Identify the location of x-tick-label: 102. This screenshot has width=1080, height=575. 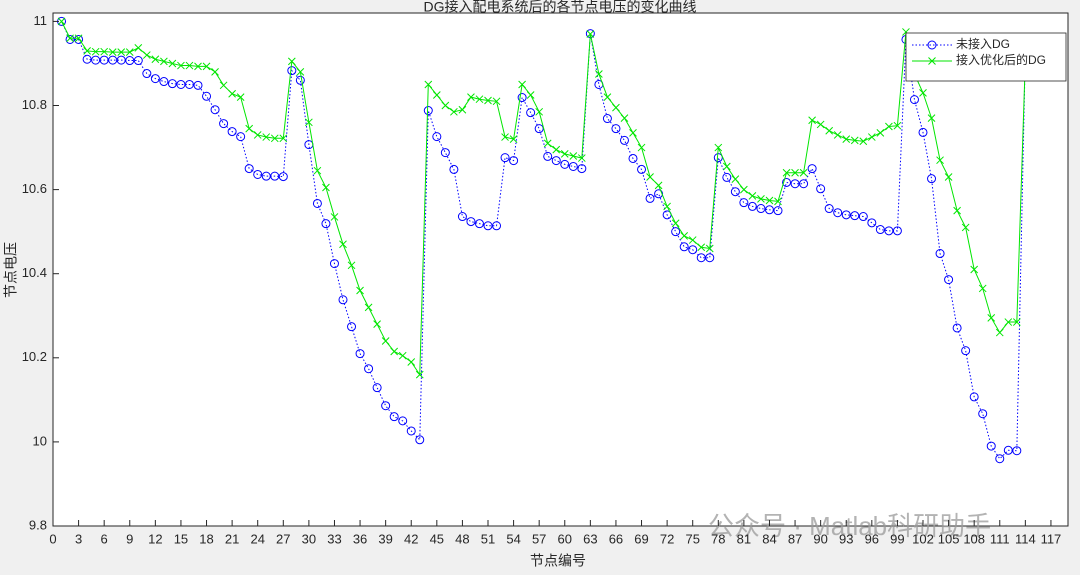
(923, 538).